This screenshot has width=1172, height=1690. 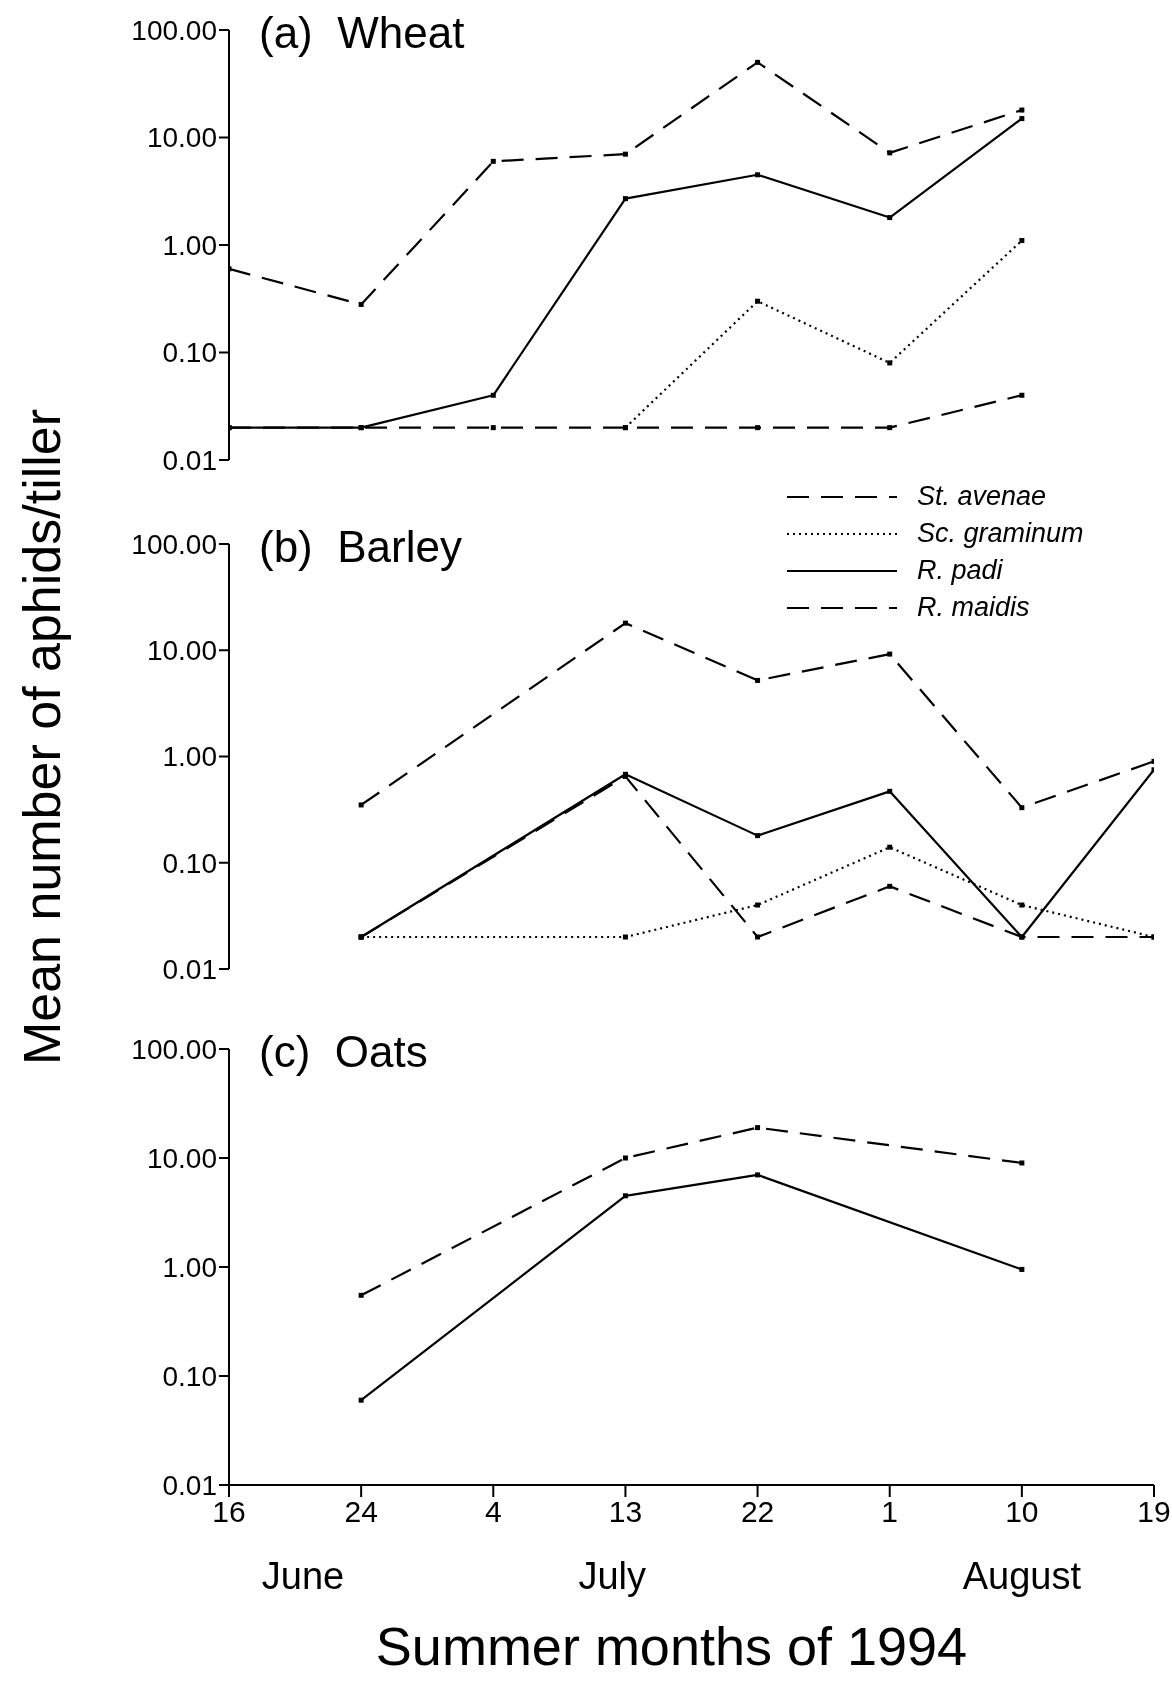 I want to click on x-tick-label: 10, so click(x=1022, y=1512).